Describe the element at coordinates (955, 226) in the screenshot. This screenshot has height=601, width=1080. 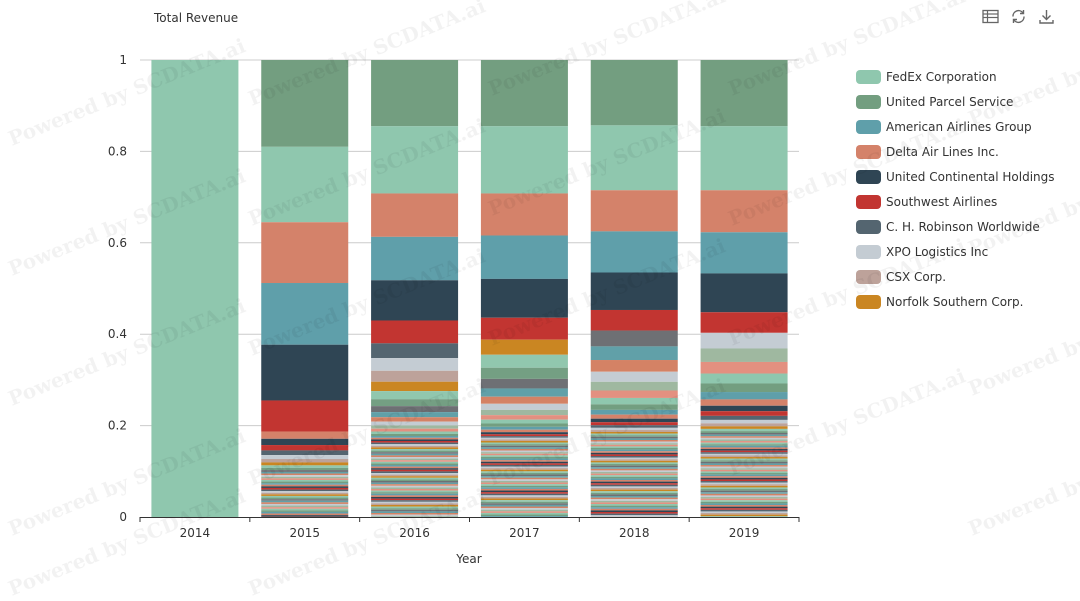
I see `legend-item: C. H. Robinson Worldwide` at that location.